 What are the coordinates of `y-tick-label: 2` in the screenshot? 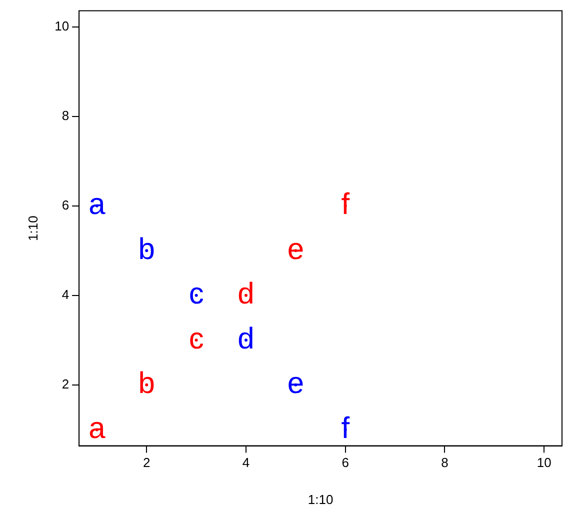 It's located at (66, 384).